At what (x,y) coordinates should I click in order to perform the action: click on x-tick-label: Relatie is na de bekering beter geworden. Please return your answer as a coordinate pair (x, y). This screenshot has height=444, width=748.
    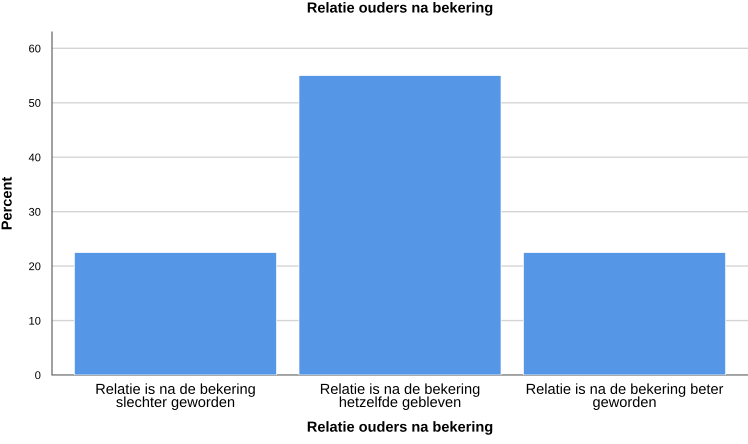
    Looking at the image, I should click on (625, 396).